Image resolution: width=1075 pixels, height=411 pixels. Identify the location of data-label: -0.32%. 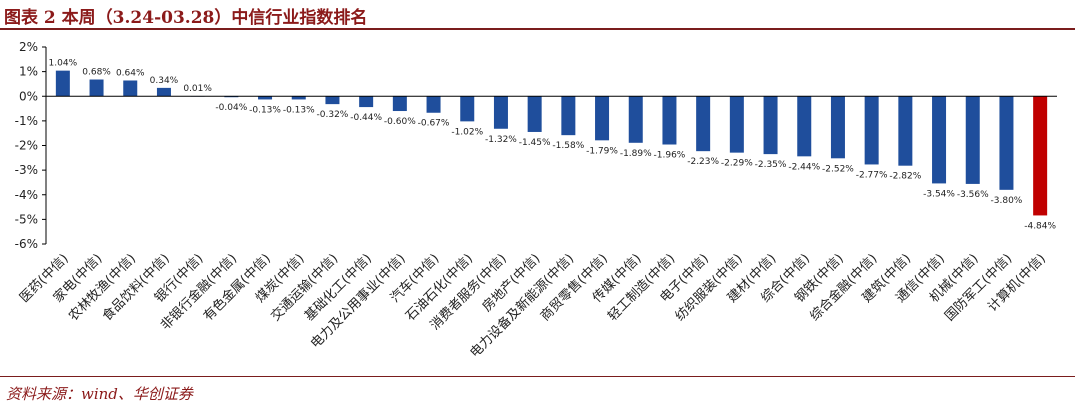
(333, 115).